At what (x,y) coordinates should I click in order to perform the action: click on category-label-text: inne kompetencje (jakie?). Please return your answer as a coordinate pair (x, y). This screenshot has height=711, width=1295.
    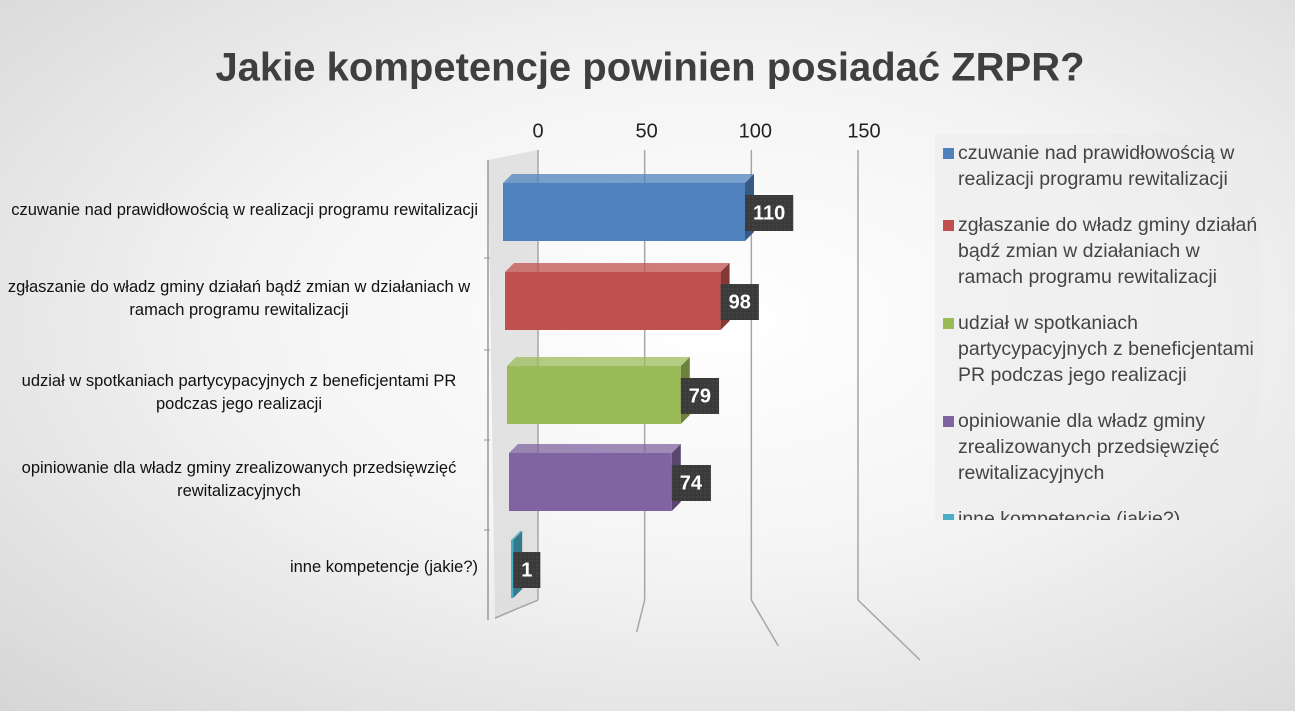
    Looking at the image, I should click on (383, 566).